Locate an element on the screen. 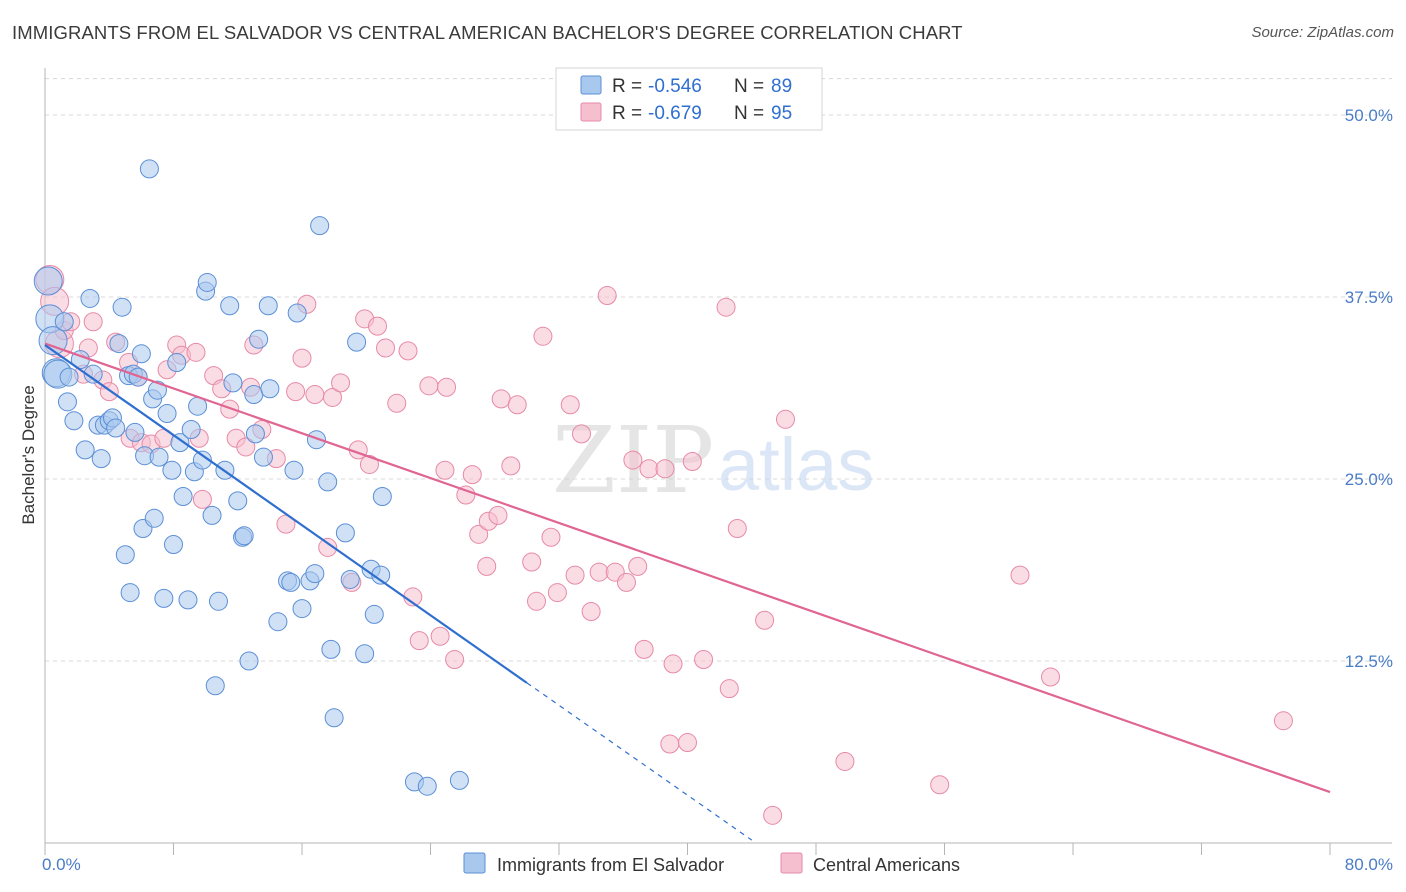 This screenshot has height=892, width=1406. trend-line-el-salvador is located at coordinates (286, 514).